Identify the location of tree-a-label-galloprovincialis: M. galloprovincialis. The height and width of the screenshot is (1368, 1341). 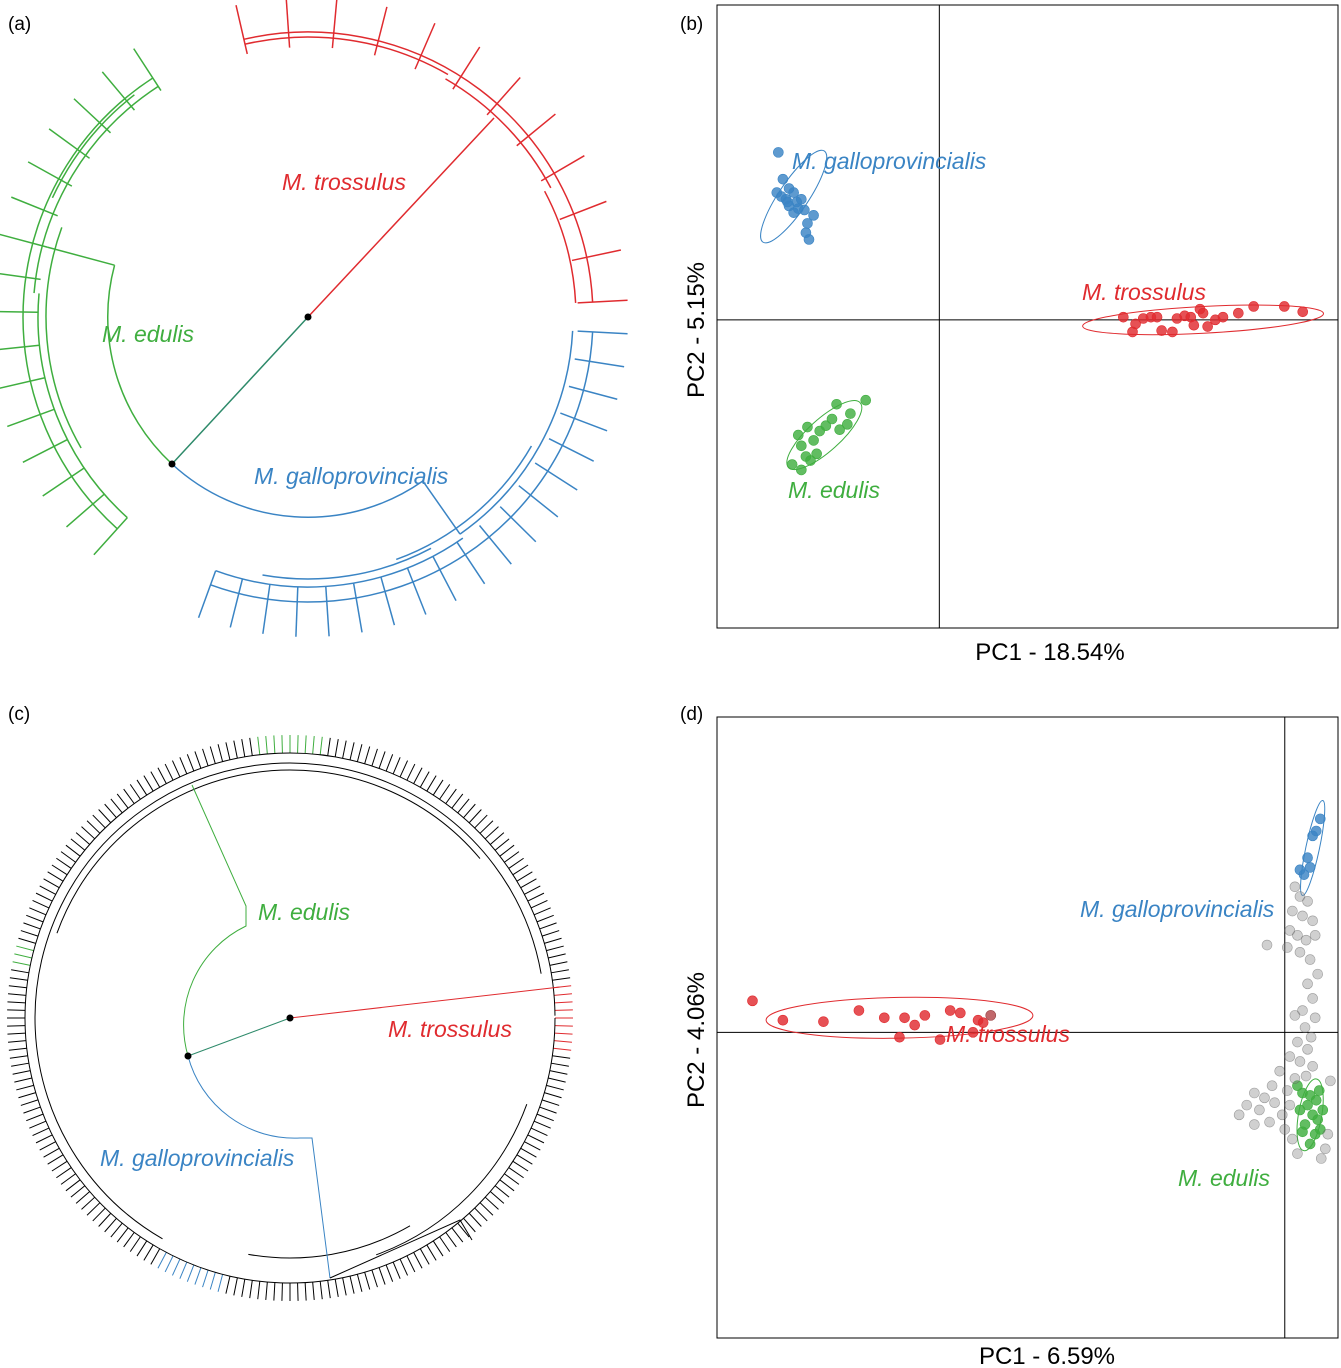
(351, 476).